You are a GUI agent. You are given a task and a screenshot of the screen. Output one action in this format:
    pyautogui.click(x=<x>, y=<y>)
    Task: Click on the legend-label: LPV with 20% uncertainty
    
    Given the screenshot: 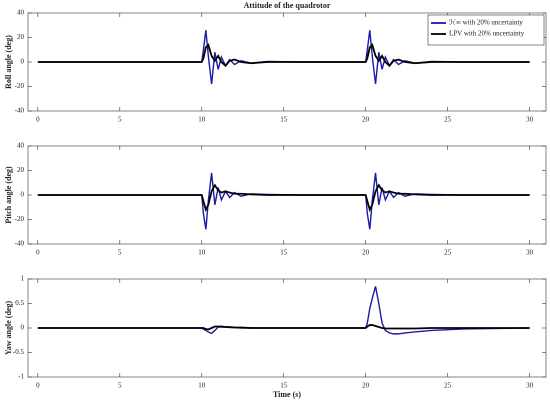 What is the action you would take?
    pyautogui.click(x=487, y=34)
    